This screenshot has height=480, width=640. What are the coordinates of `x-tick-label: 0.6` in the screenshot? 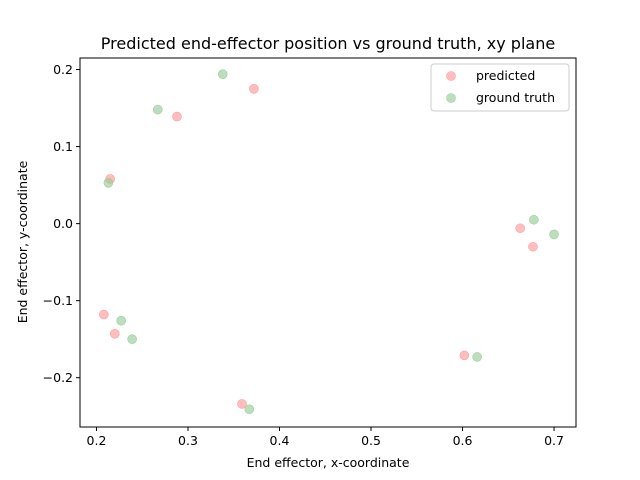 It's located at (463, 440).